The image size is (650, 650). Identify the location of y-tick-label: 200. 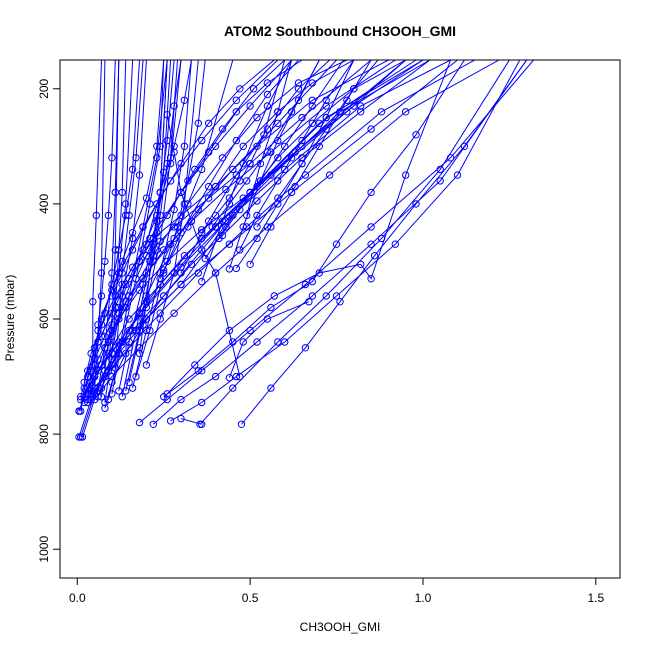
(44, 88).